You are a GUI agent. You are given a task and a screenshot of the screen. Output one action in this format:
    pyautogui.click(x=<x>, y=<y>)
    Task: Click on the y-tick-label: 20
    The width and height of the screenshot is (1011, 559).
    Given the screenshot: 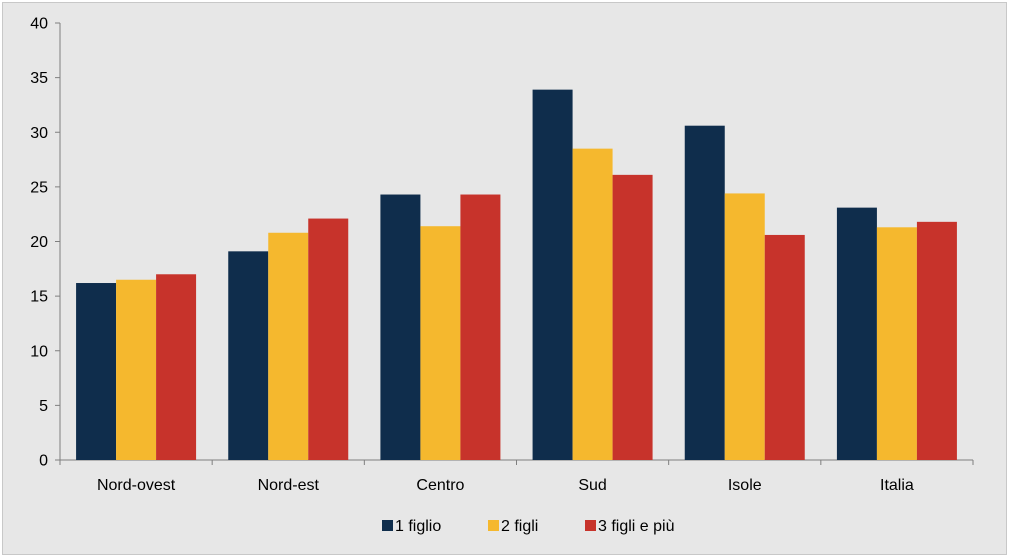 What is the action you would take?
    pyautogui.click(x=39, y=242)
    